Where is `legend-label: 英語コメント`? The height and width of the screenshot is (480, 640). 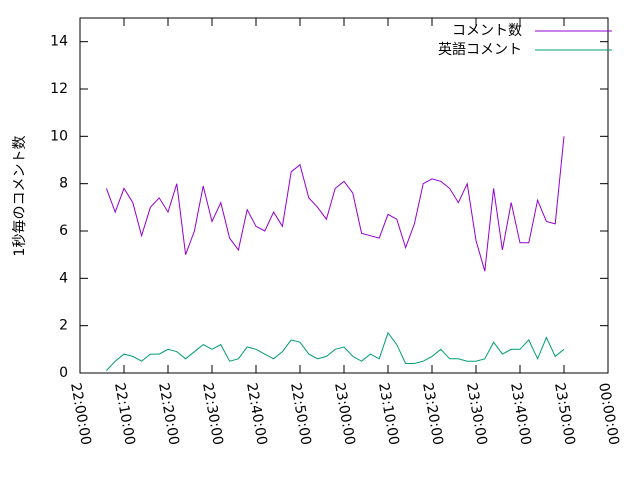 legend-label: 英語コメント is located at coordinates (480, 49).